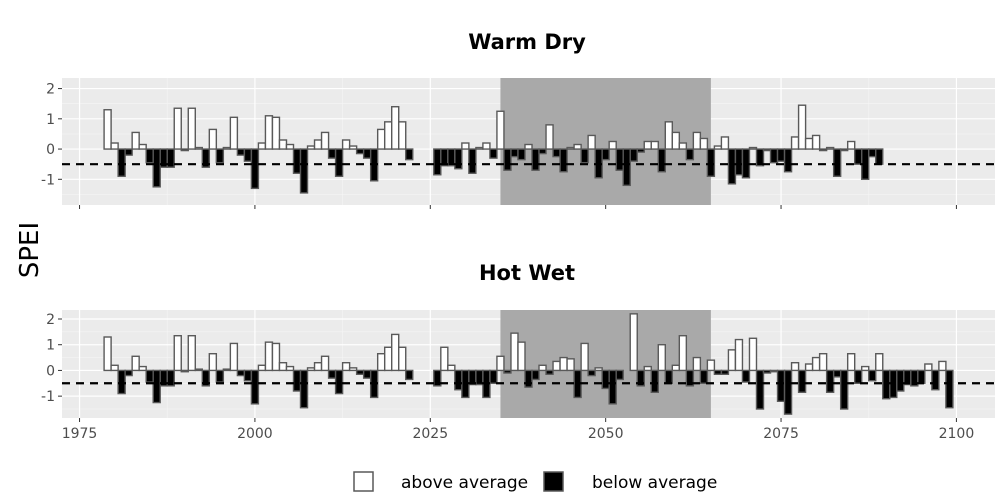  I want to click on x-tick-label: 2025, so click(430, 434).